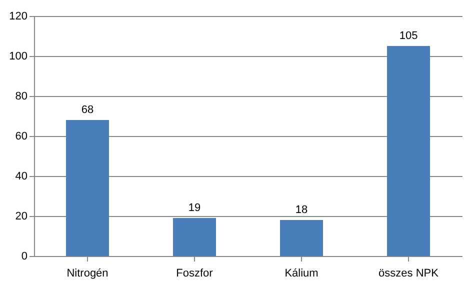 The height and width of the screenshot is (284, 474). I want to click on y-tick-label: 80, so click(21, 96).